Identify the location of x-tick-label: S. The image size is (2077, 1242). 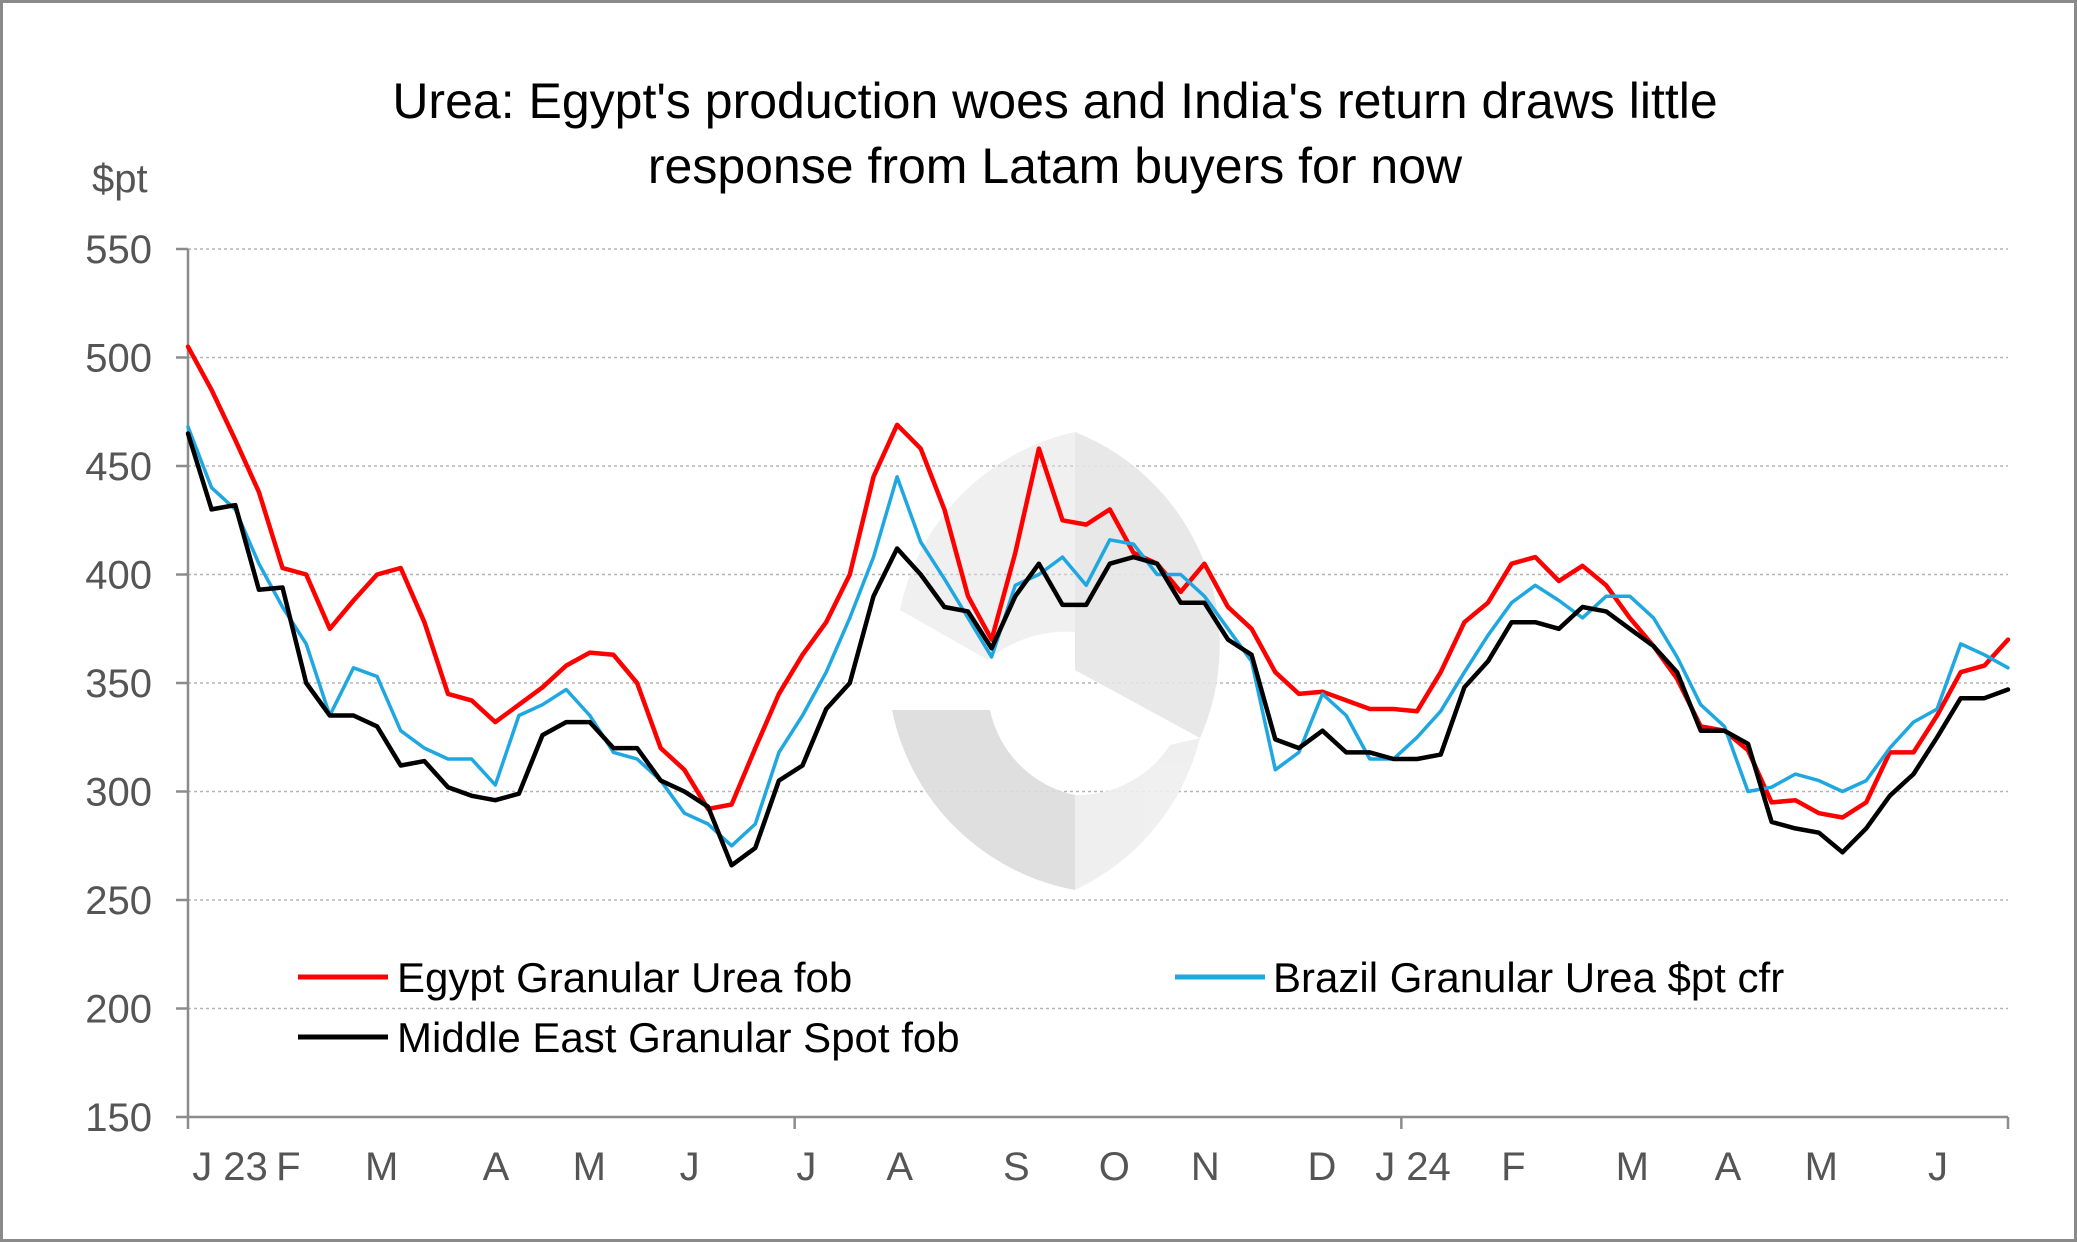
(1016, 1167).